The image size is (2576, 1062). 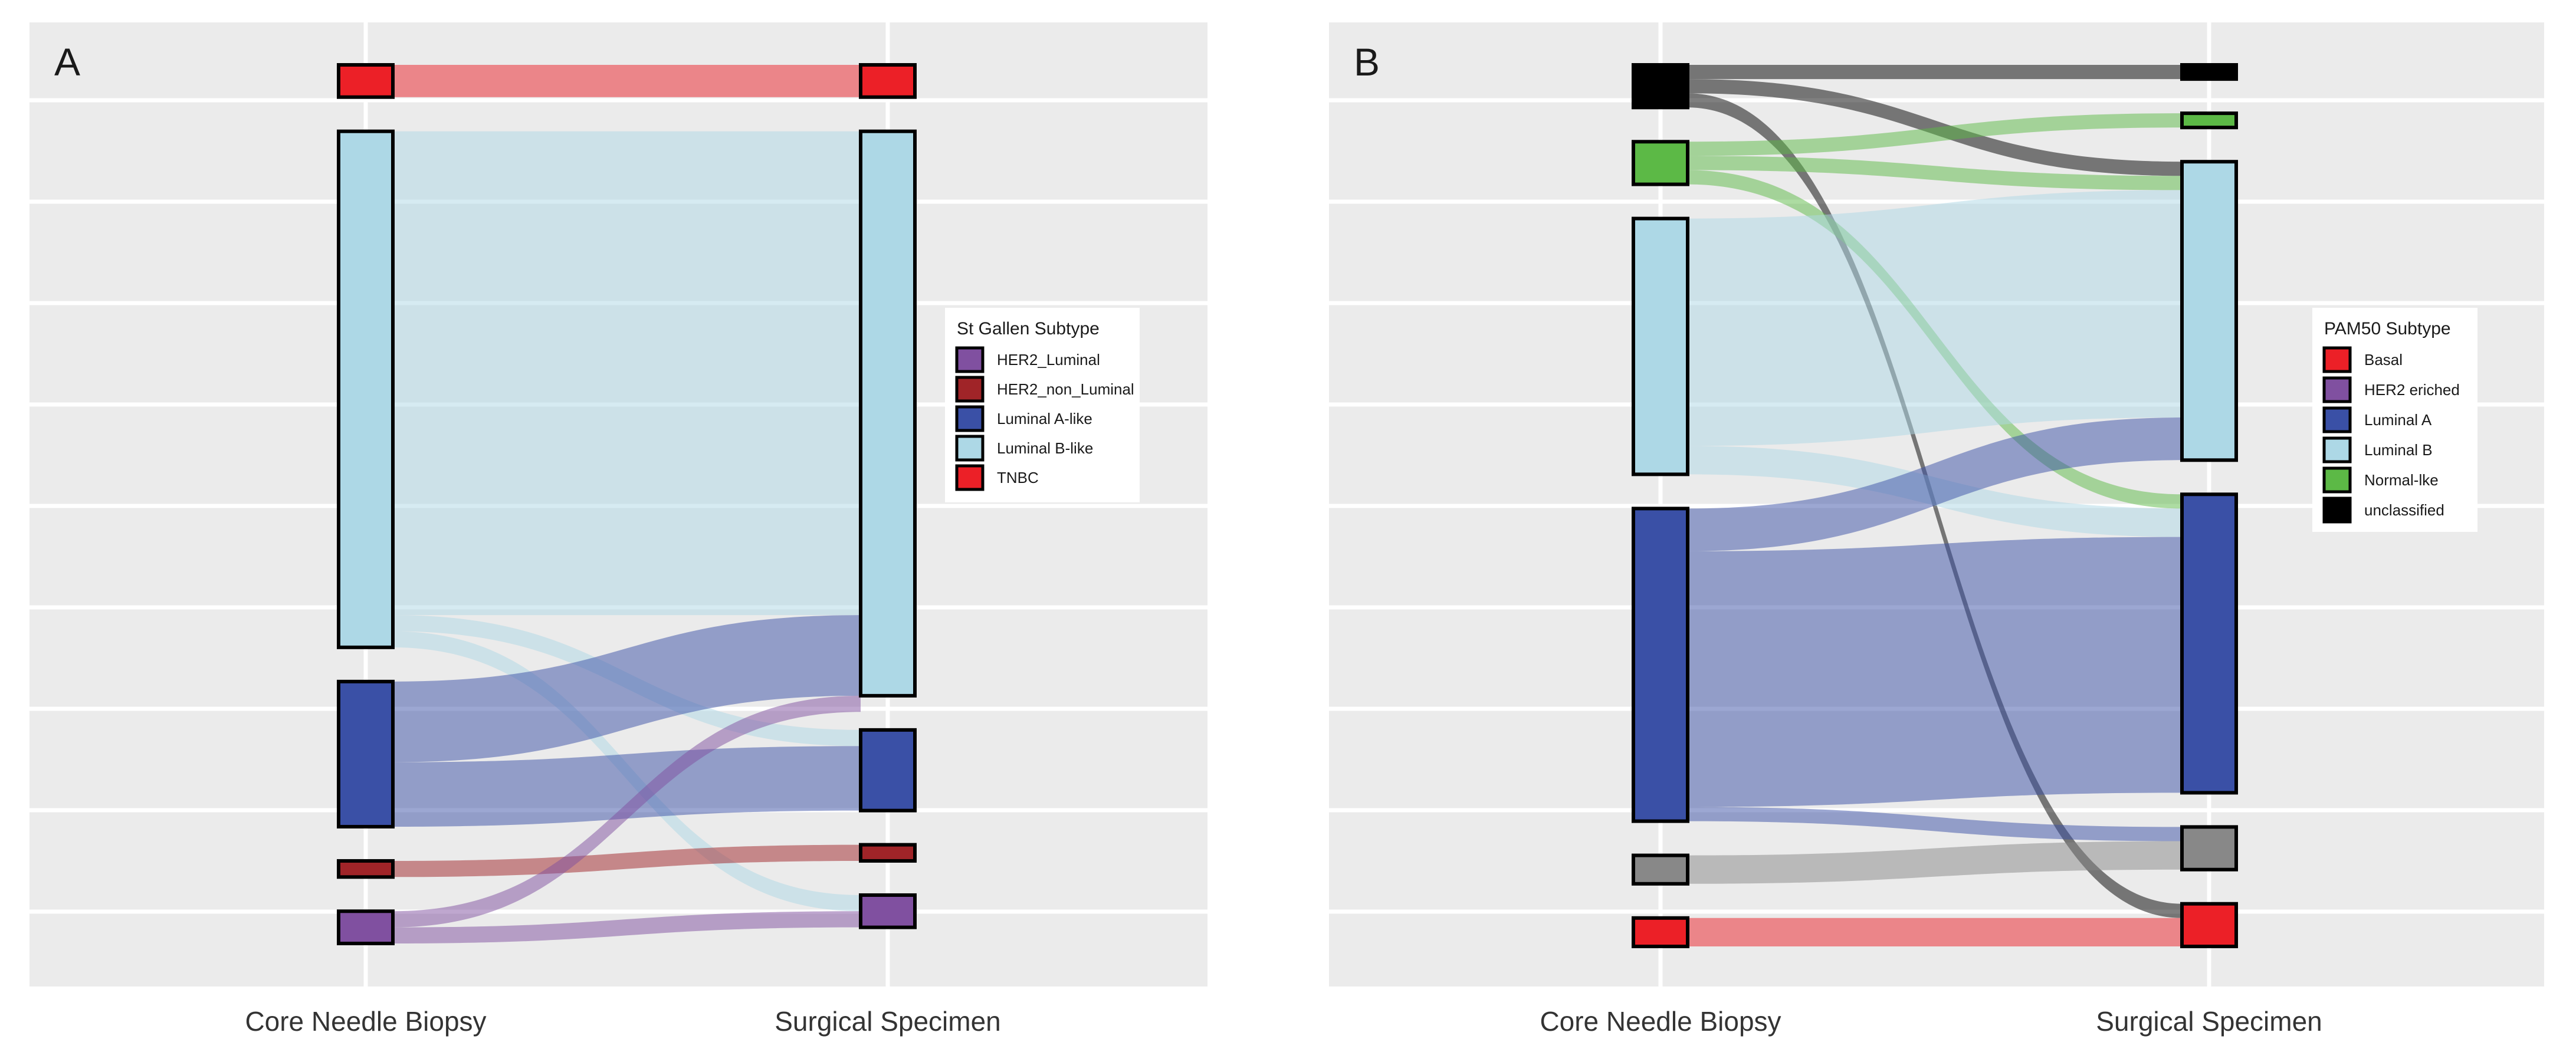 I want to click on legend-label-tnbc: TNBC, so click(x=1018, y=478).